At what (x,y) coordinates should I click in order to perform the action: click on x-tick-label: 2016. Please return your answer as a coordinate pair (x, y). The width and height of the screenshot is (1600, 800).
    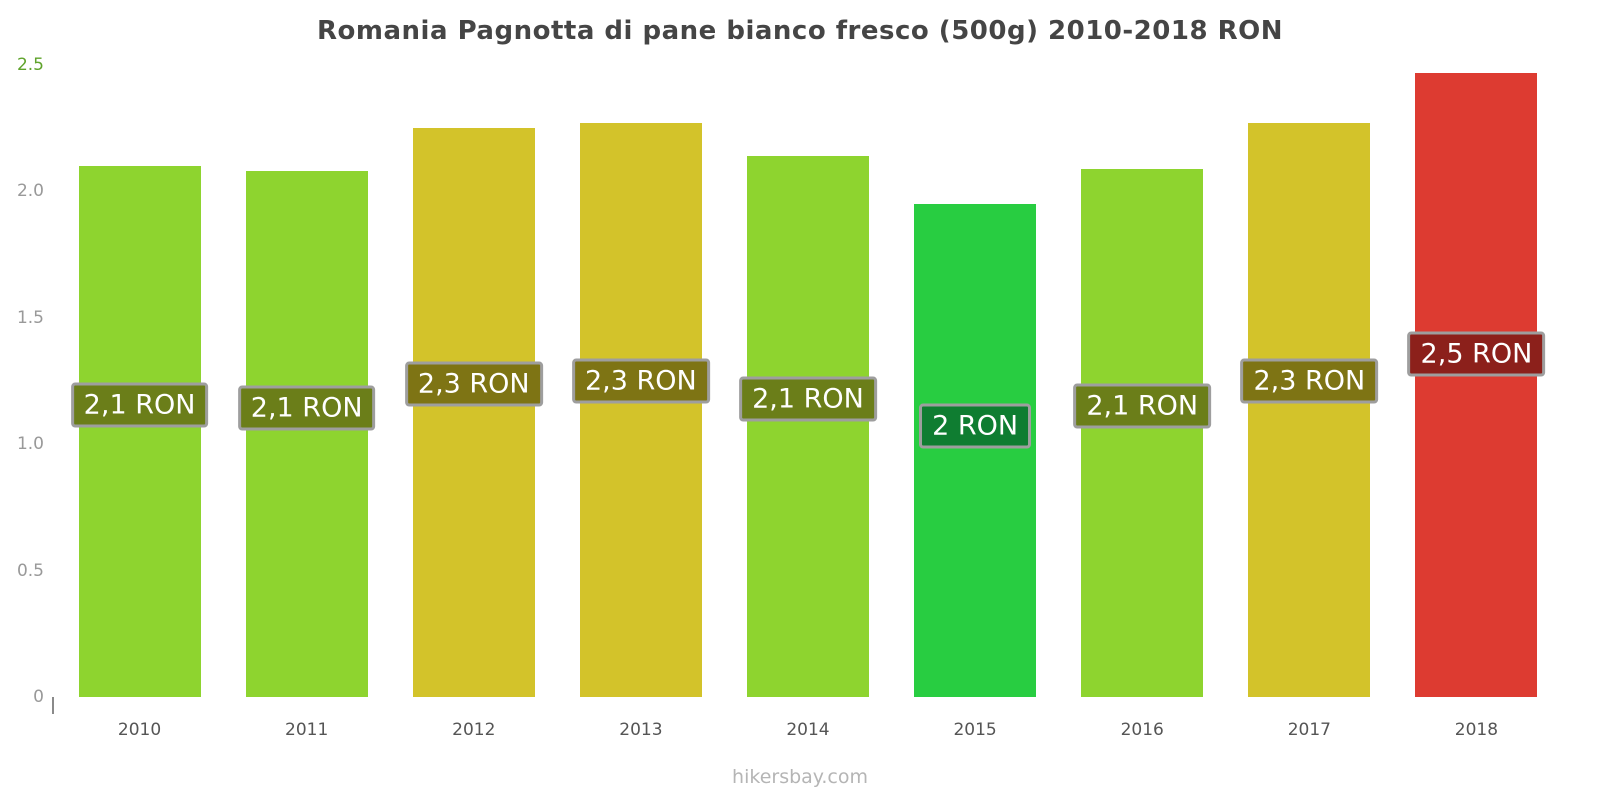
    Looking at the image, I should click on (1142, 730).